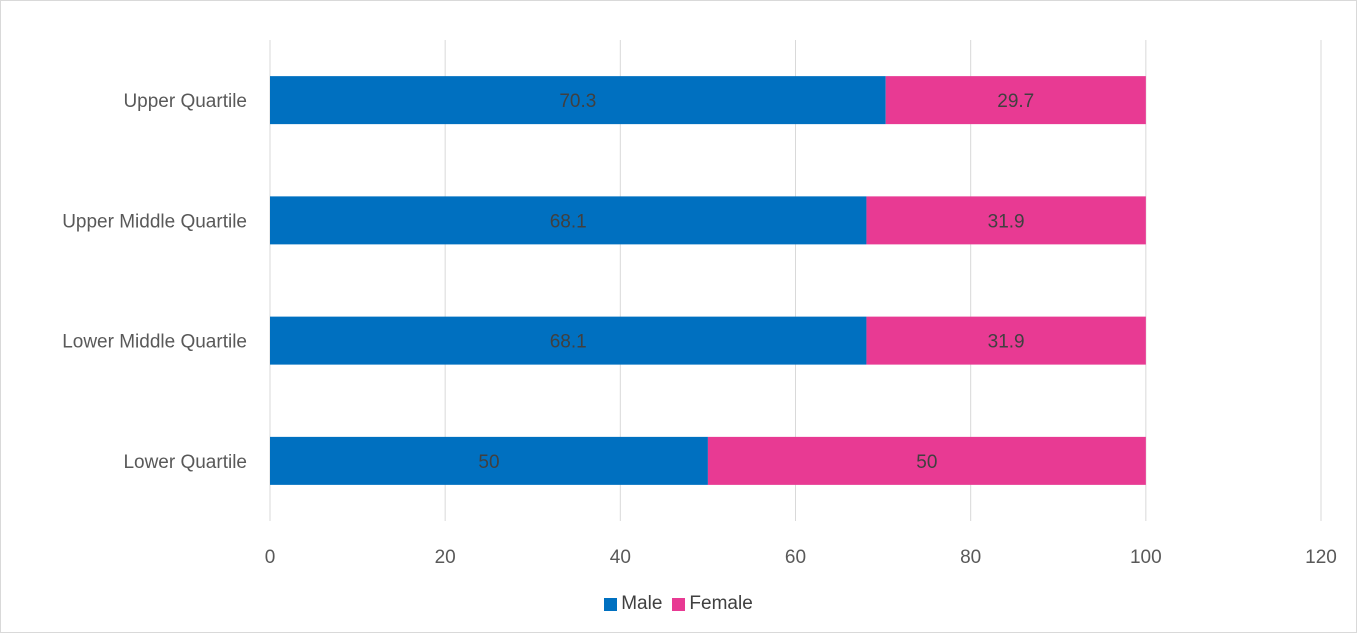  I want to click on x-tick-label: 60, so click(795, 557).